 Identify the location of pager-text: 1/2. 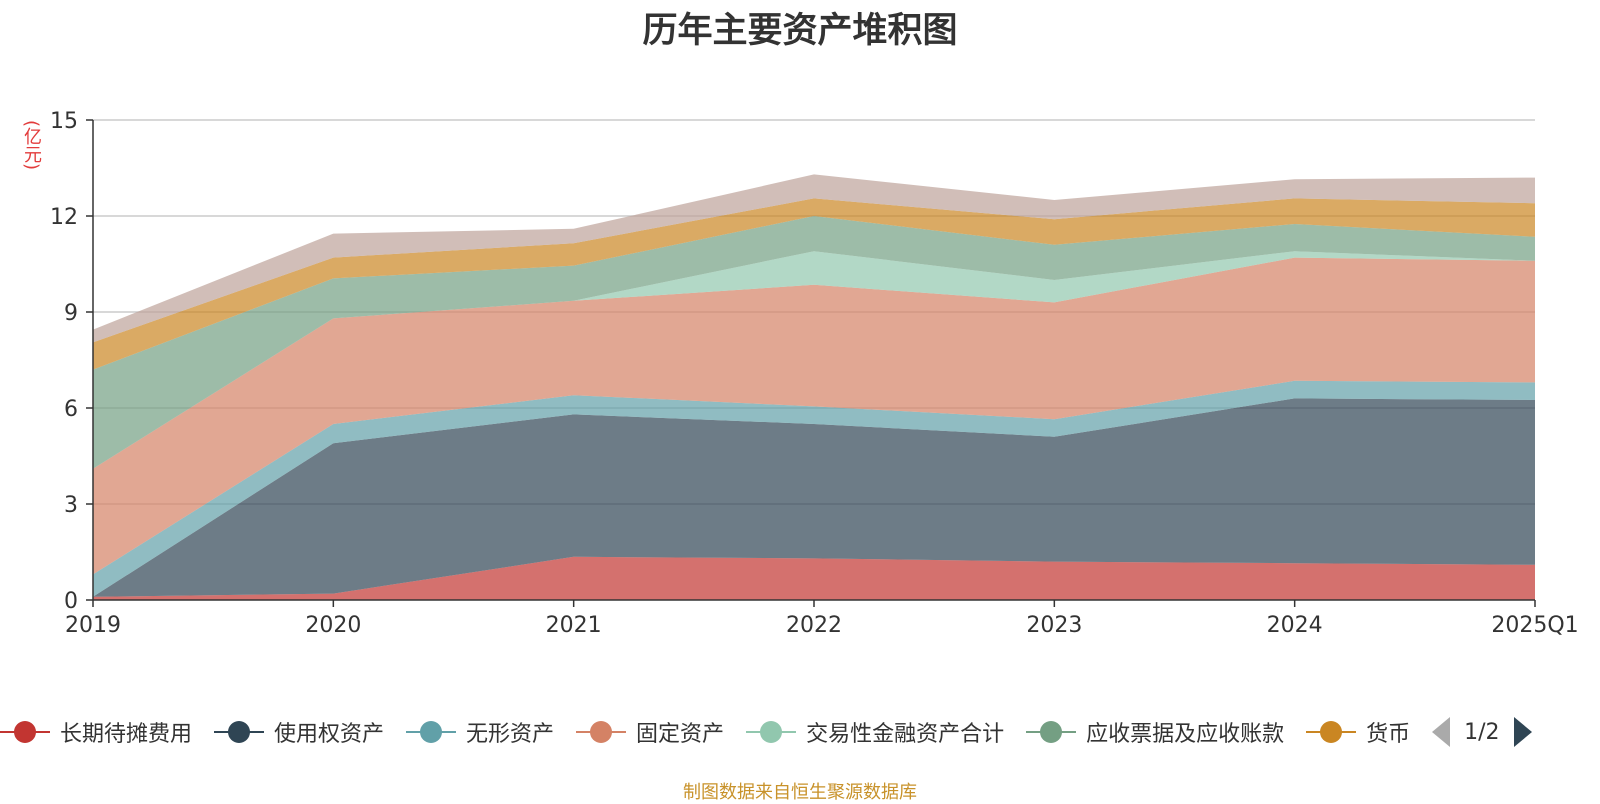
(1482, 732).